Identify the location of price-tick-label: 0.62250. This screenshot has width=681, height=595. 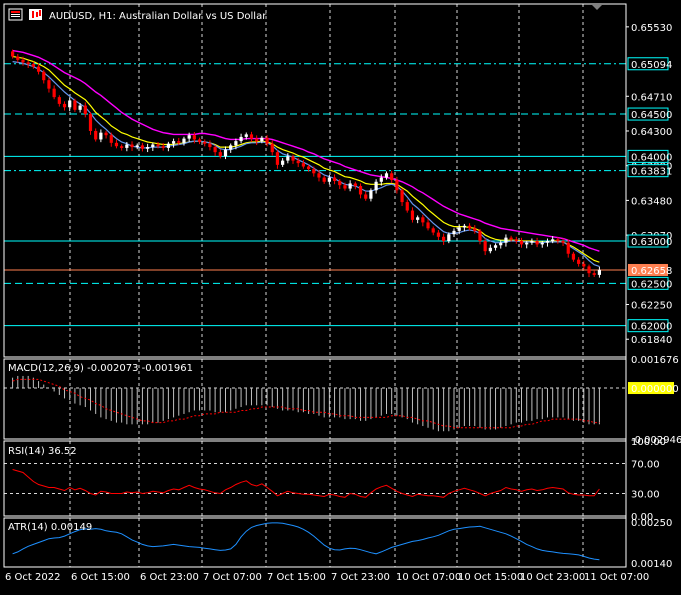
(651, 306).